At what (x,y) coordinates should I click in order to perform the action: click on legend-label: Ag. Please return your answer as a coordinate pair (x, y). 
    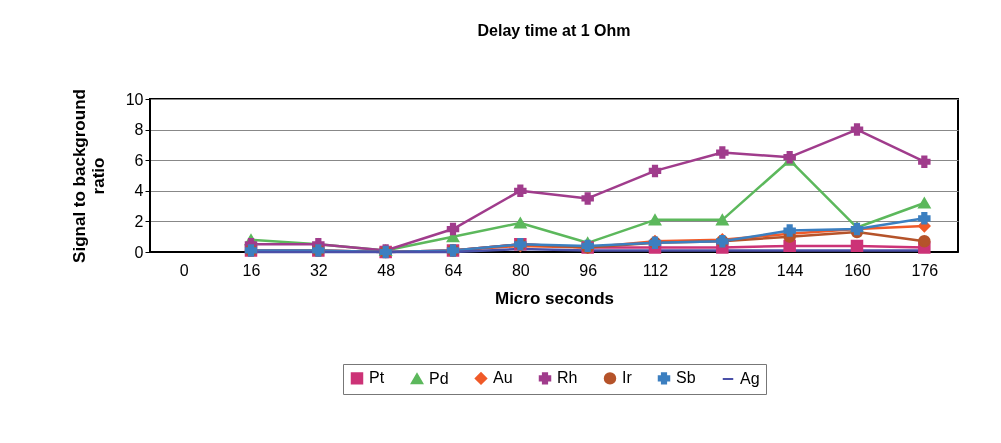
    Looking at the image, I should click on (750, 378).